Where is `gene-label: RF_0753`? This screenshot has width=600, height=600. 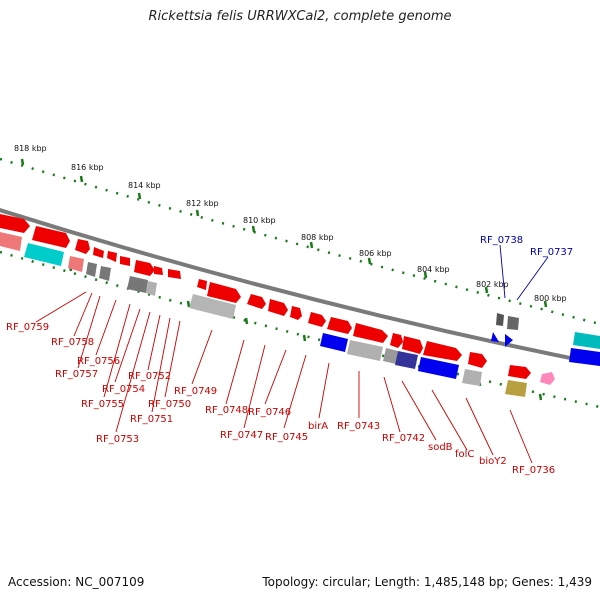
gene-label: RF_0753 is located at coordinates (117, 439).